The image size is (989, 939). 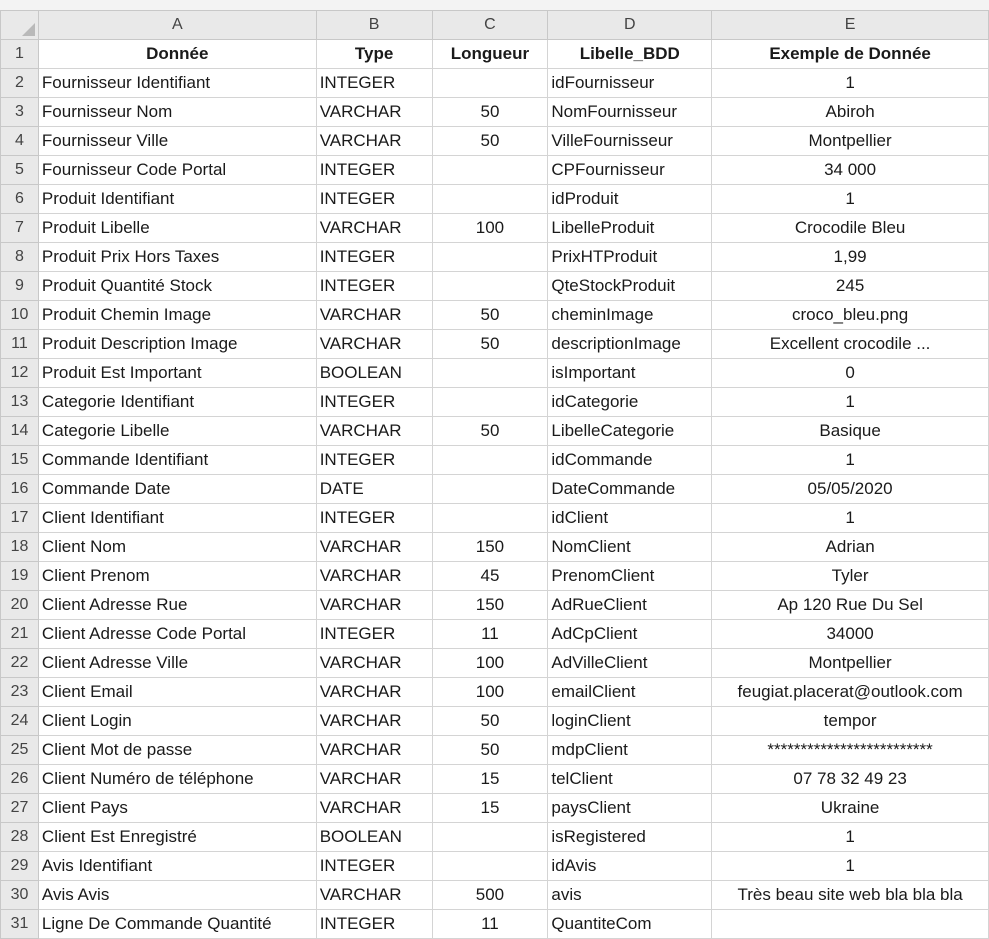 What do you see at coordinates (177, 605) in the screenshot?
I see `cell-donnee: Client Adresse Rue` at bounding box center [177, 605].